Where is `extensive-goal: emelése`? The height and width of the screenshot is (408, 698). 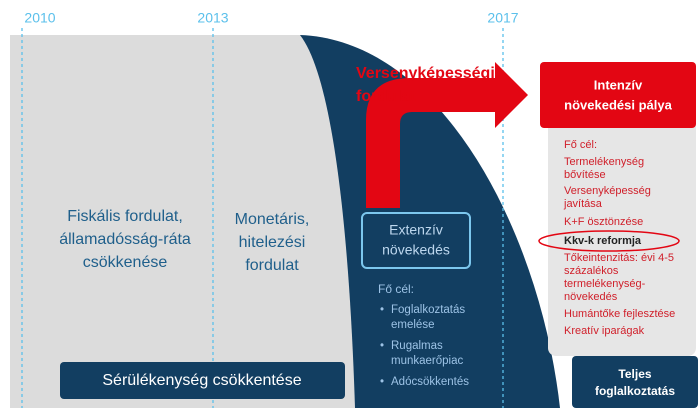 extensive-goal: emelése is located at coordinates (412, 325).